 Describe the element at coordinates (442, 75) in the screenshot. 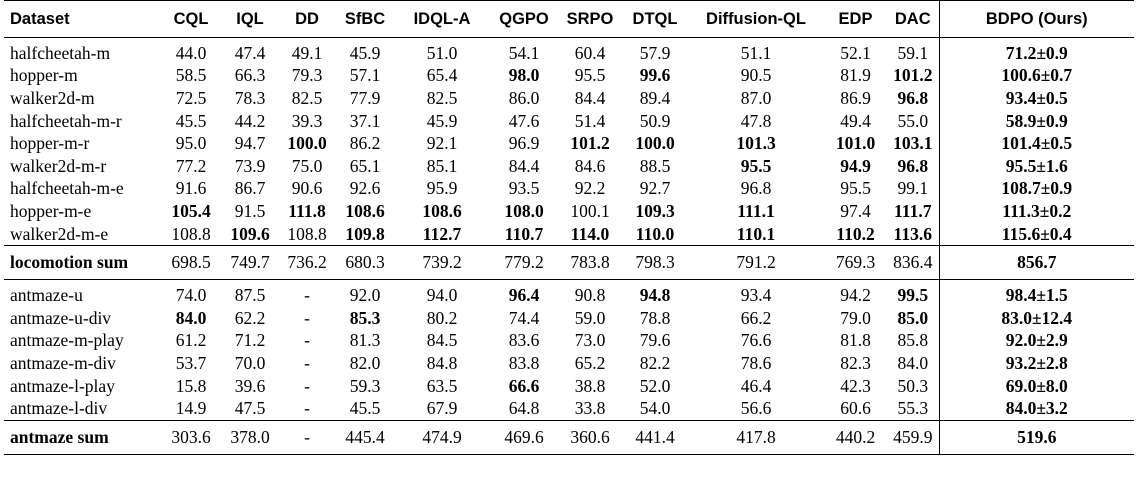

I see `value-cell: 65.4` at that location.